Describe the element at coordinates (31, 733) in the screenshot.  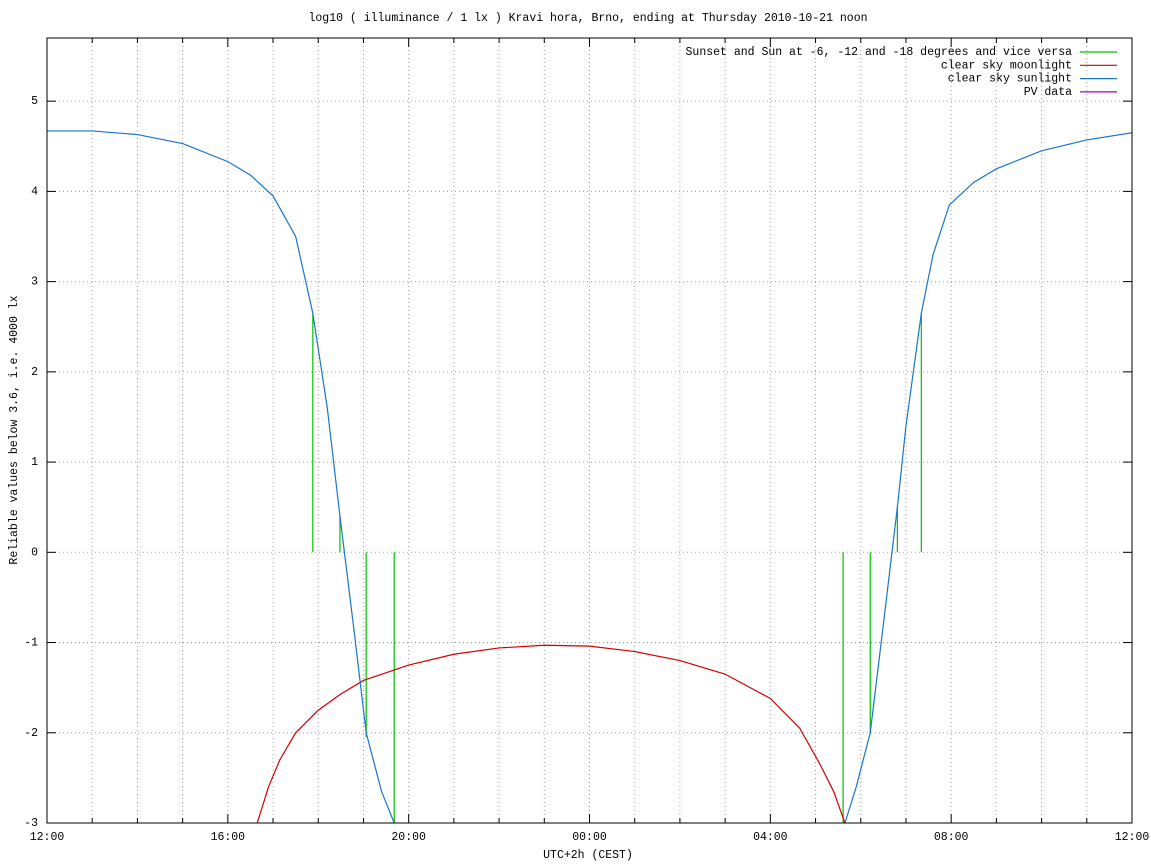
I see `y-tick-label: -2` at that location.